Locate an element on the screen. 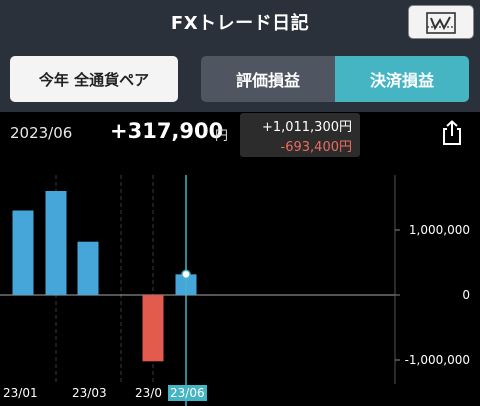 The width and height of the screenshot is (480, 406). chart-view-button is located at coordinates (441, 22).